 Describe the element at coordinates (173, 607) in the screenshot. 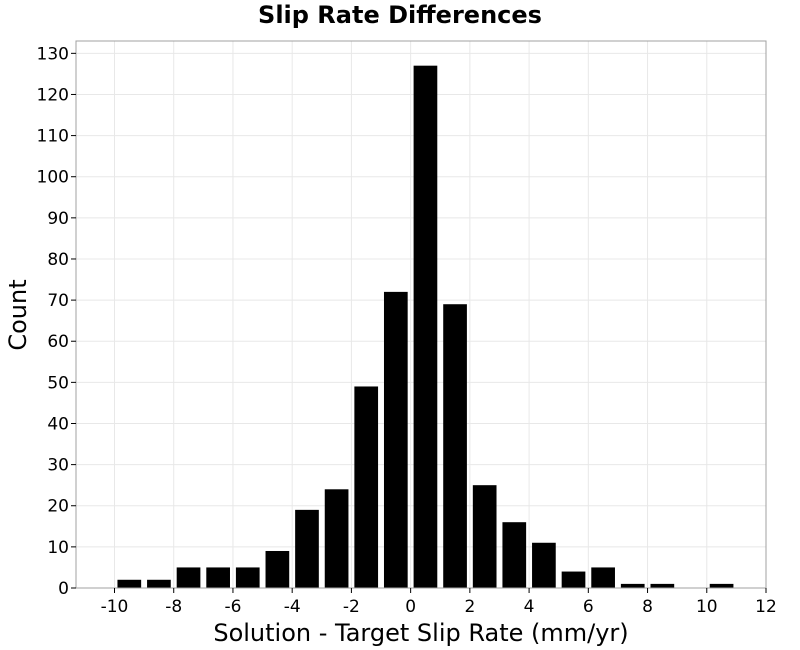

I see `x-tick-label: -8` at that location.